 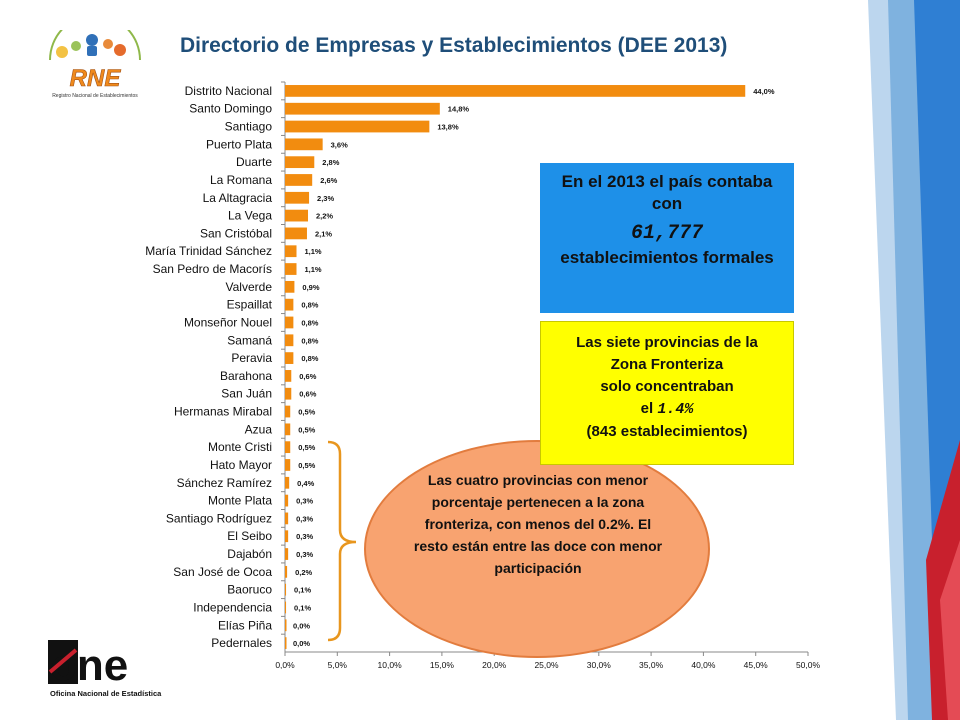 What do you see at coordinates (459, 109) in the screenshot?
I see `data-label: 14,8%` at bounding box center [459, 109].